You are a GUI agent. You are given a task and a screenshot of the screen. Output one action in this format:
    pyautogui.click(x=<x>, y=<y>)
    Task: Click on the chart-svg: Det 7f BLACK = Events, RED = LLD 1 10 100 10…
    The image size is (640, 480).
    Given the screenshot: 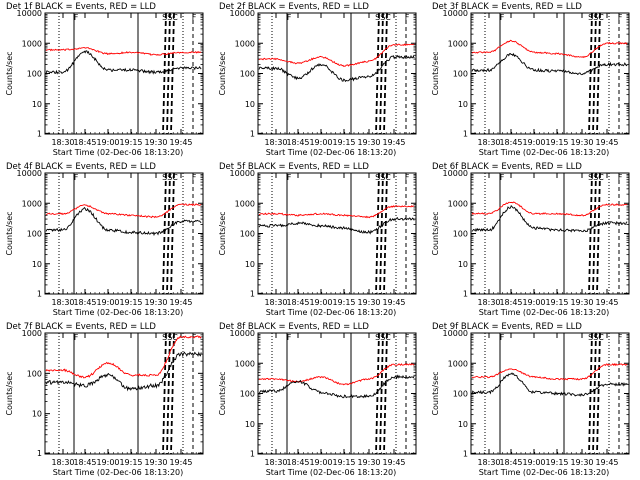 What is the action you would take?
    pyautogui.click(x=104, y=399)
    